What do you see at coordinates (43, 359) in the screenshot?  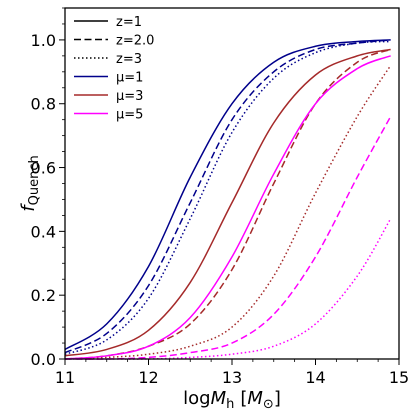 I see `y-tick-label: 0.0` at bounding box center [43, 359].